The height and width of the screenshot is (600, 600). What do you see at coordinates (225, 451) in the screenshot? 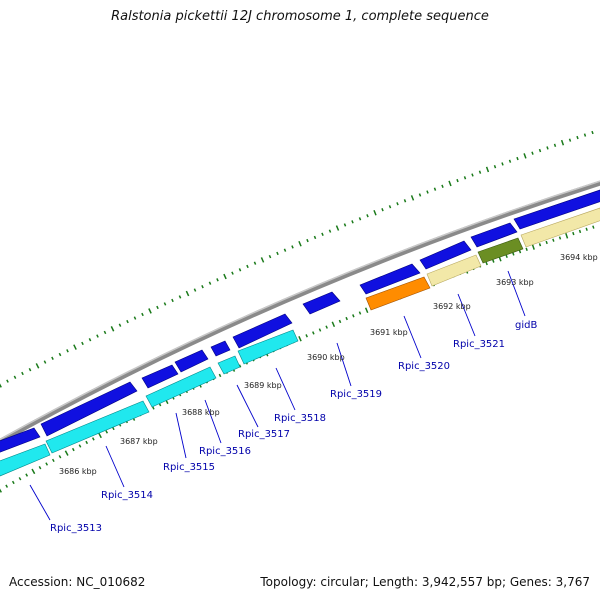
I see `gene-label: Rpic_3516` at bounding box center [225, 451].